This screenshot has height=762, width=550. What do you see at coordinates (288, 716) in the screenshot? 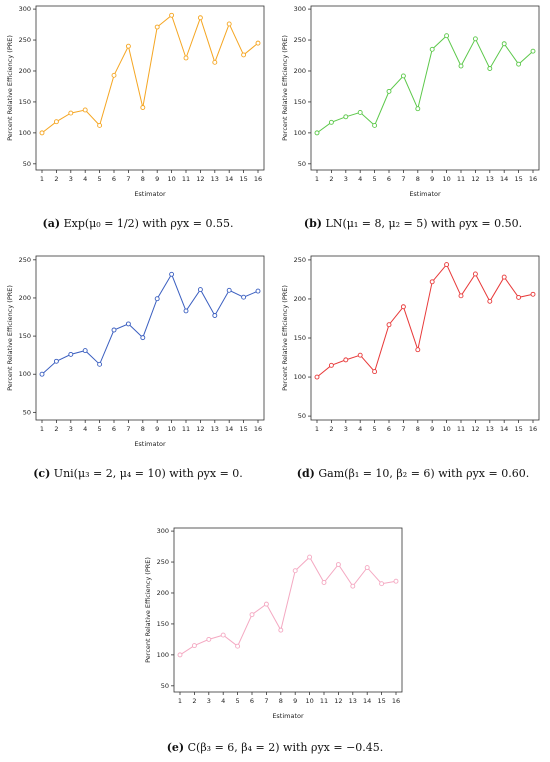
I see `x-axis-title: Estimator` at bounding box center [288, 716].